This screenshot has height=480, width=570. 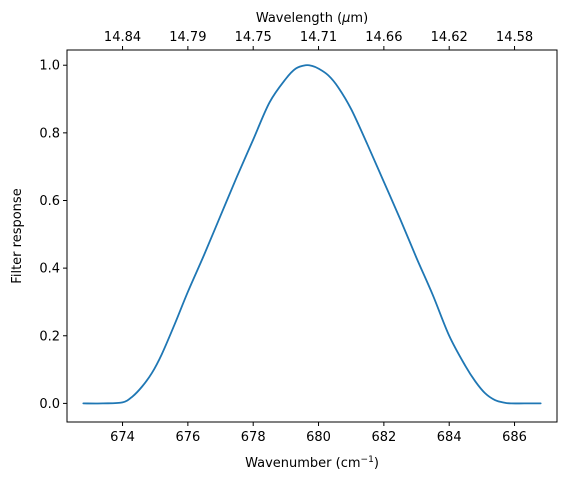 What do you see at coordinates (122, 437) in the screenshot?
I see `x-tick-label: 674` at bounding box center [122, 437].